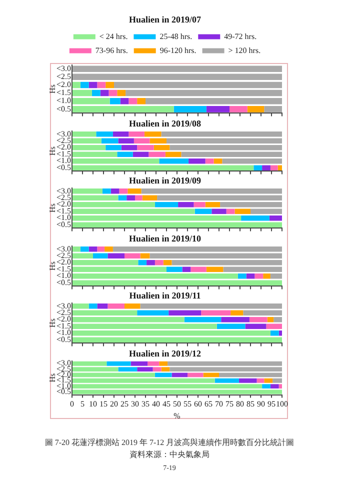 The width and height of the screenshot is (339, 480). Describe the element at coordinates (240, 36) in the screenshot. I see `legend-label: 49-72 hrs.` at that location.